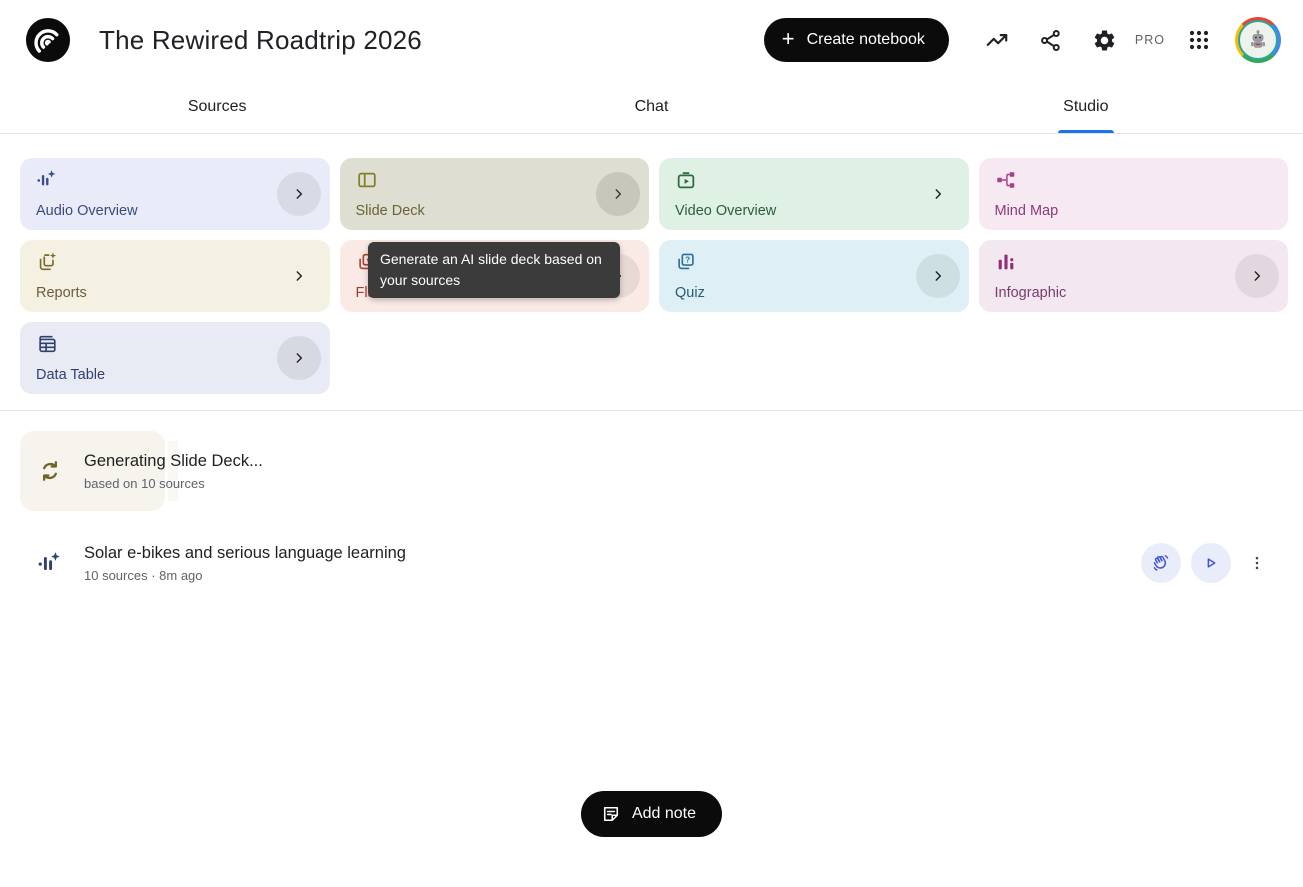 This screenshot has width=1303, height=887. I want to click on tab-sources: Sources, so click(217, 106).